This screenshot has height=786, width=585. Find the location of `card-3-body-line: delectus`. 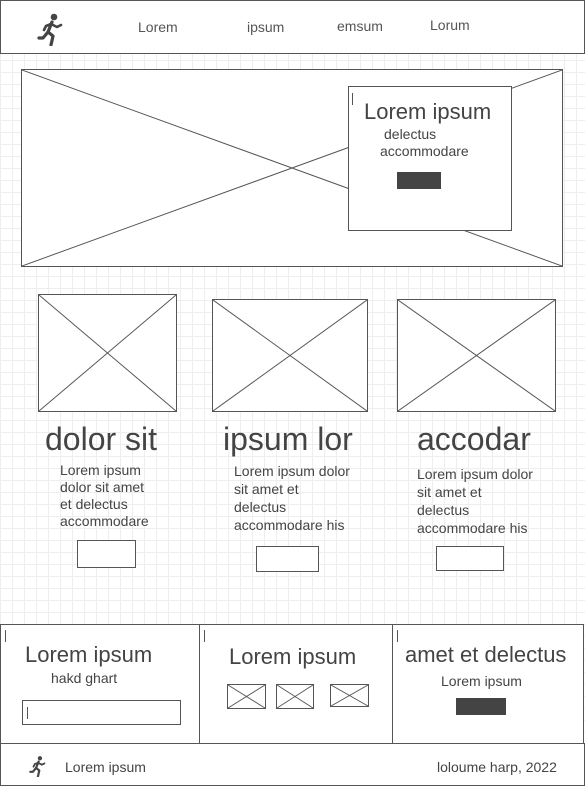

card-3-body-line: delectus is located at coordinates (443, 510).